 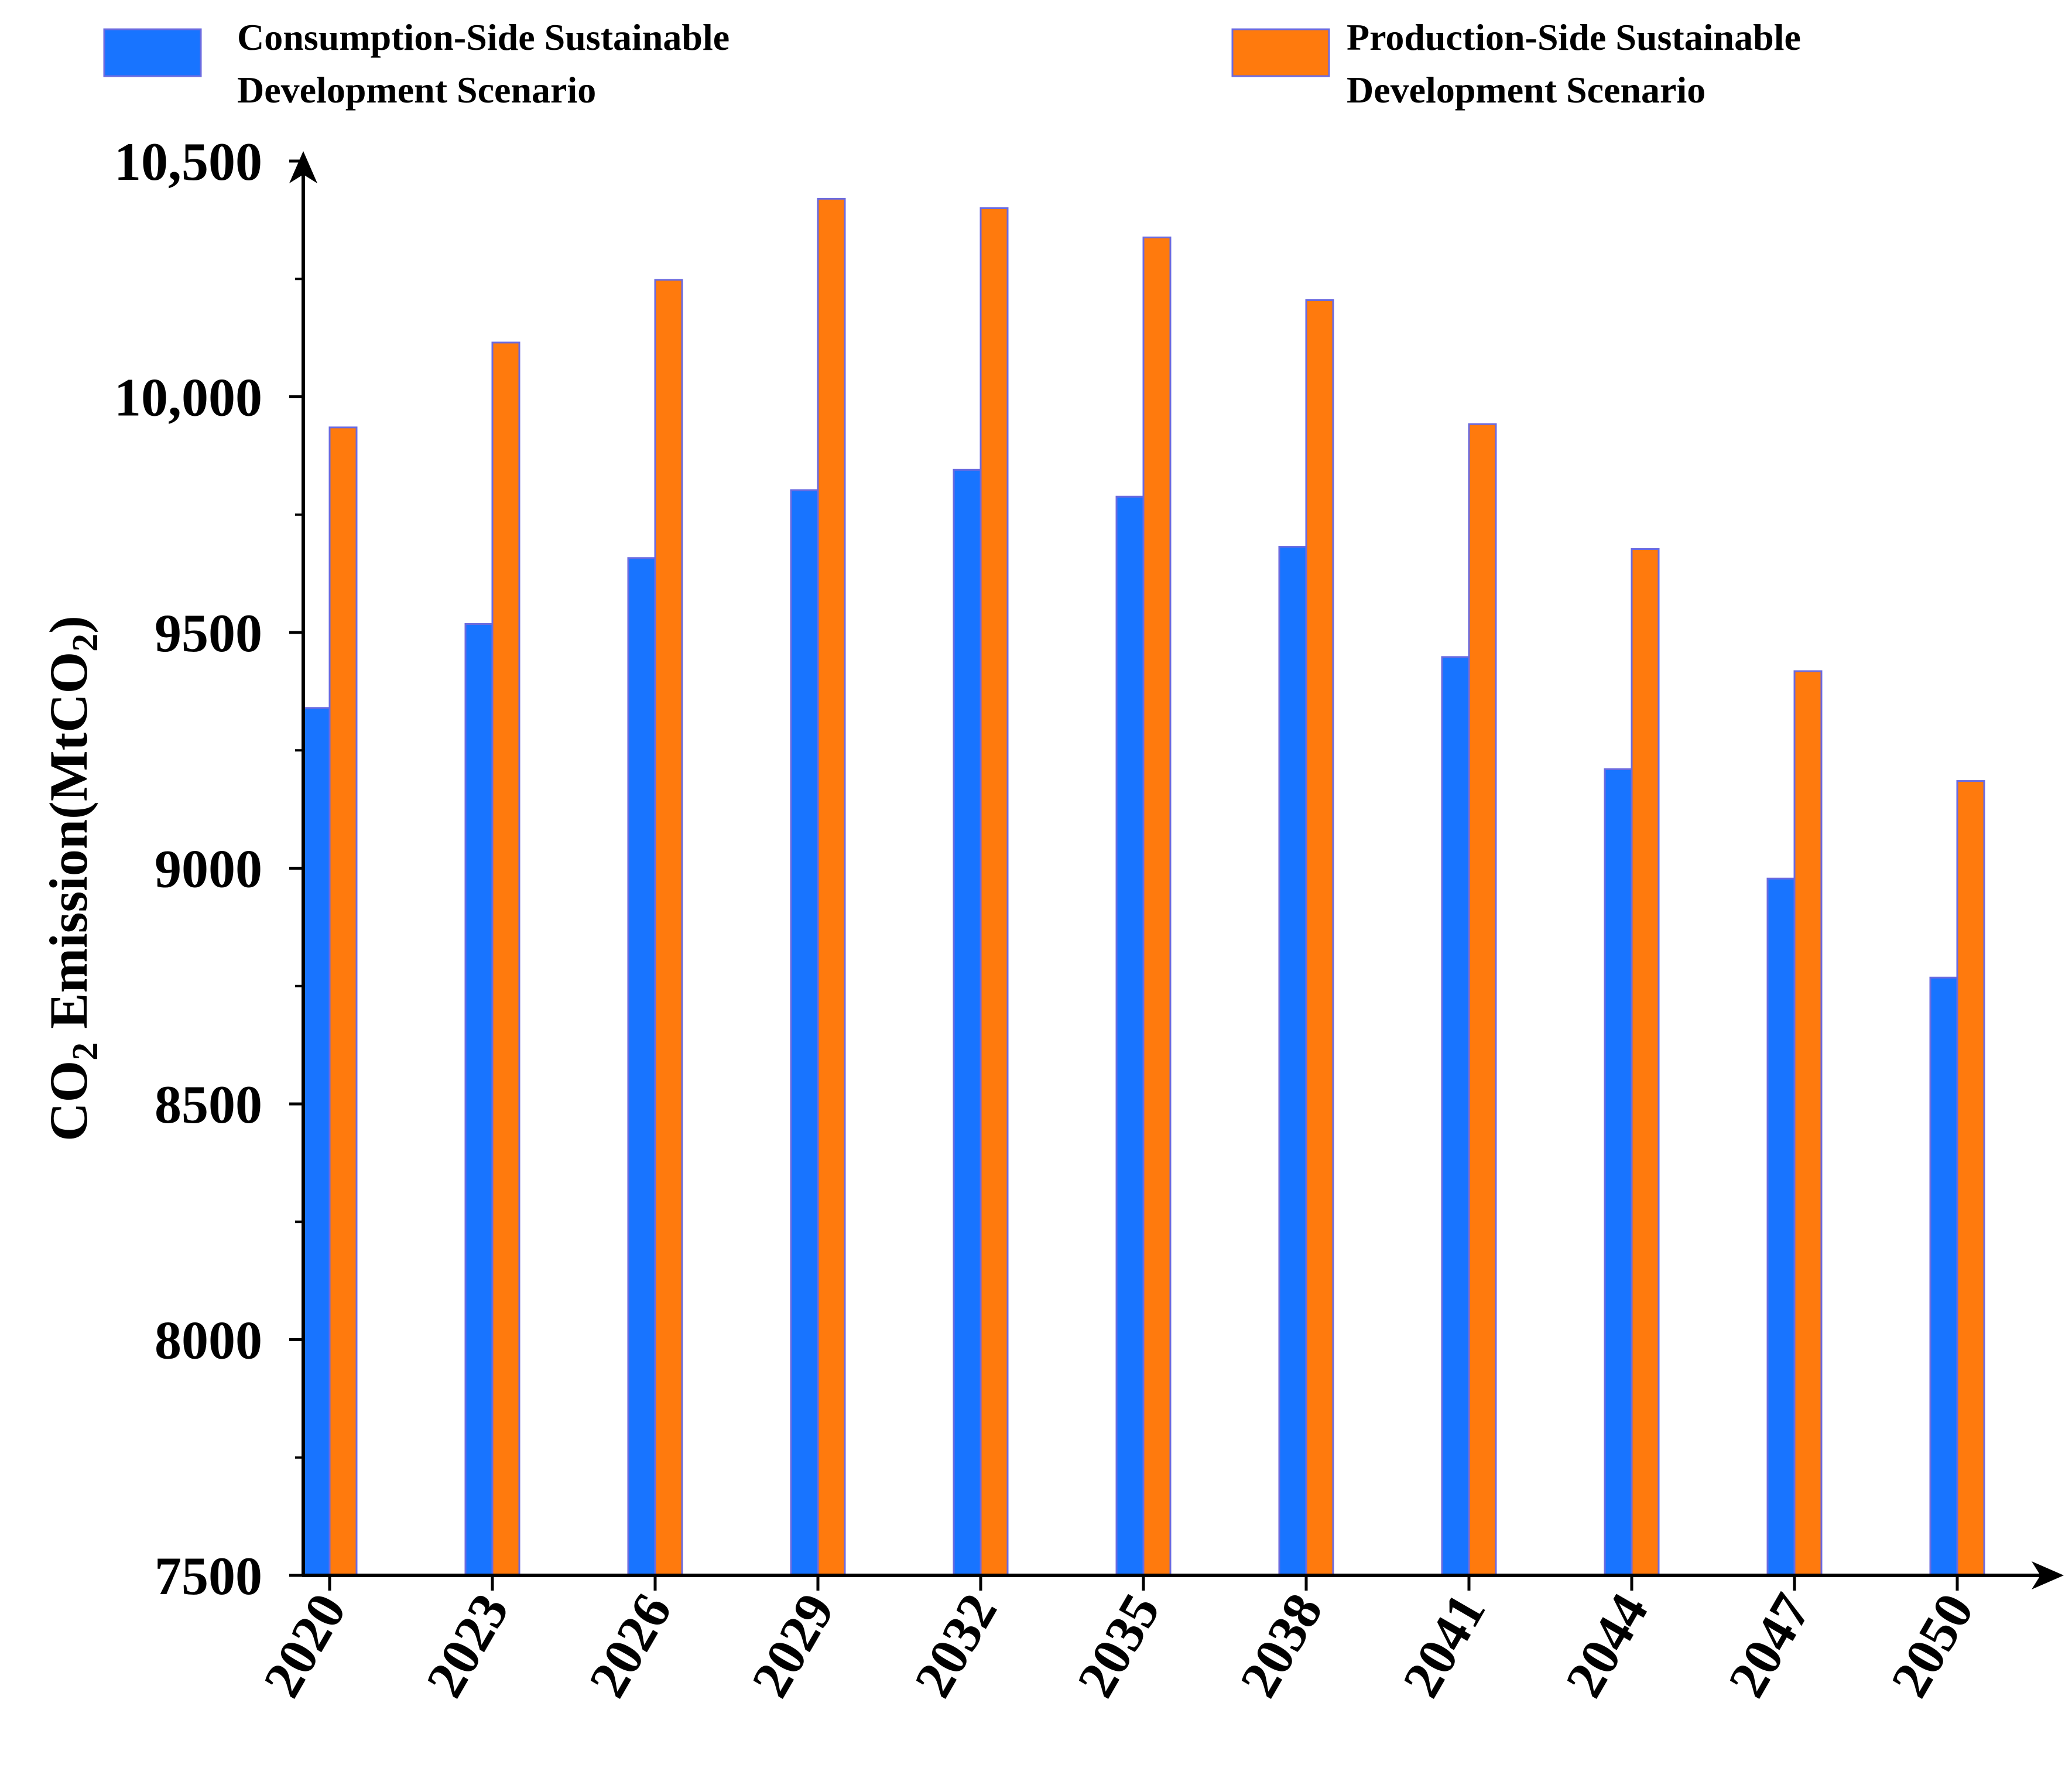 I want to click on bar-production-2026, so click(x=668, y=928).